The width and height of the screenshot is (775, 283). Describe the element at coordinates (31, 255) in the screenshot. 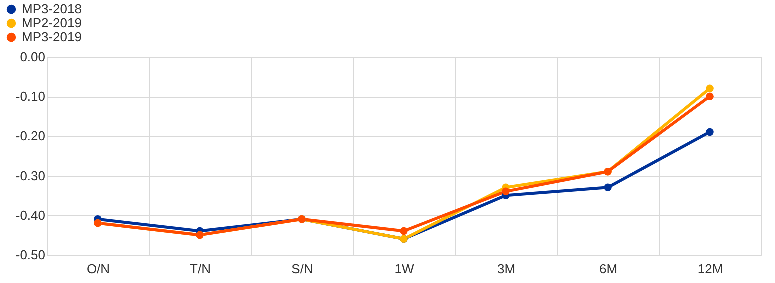

I see `y-tick-label: -0.50` at that location.